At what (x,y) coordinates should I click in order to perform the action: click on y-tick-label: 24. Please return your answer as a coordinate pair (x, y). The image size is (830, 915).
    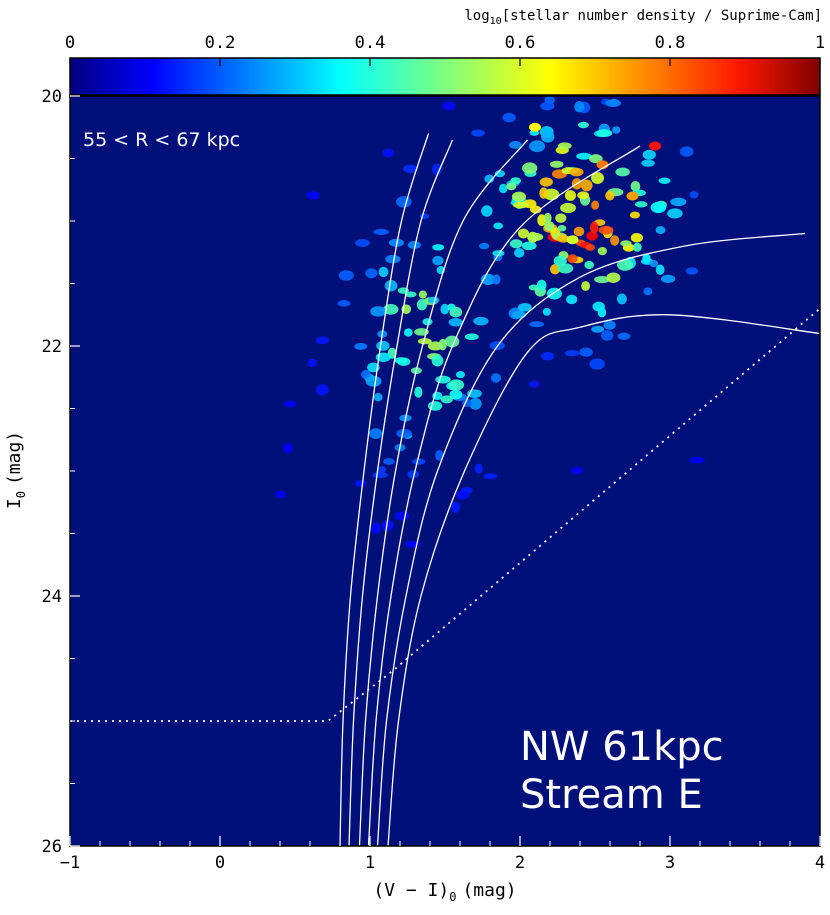
    Looking at the image, I should click on (52, 597).